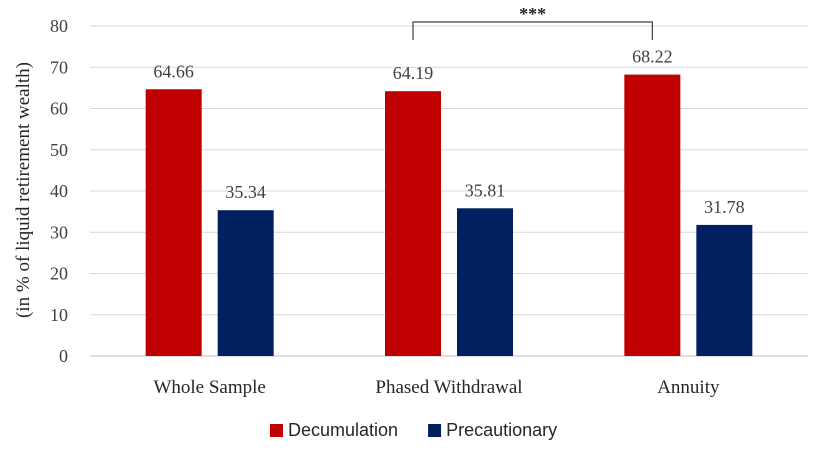 The image size is (831, 451). I want to click on category-labels: Whole Sample Phased Withdrawal Annuity, so click(436, 387).